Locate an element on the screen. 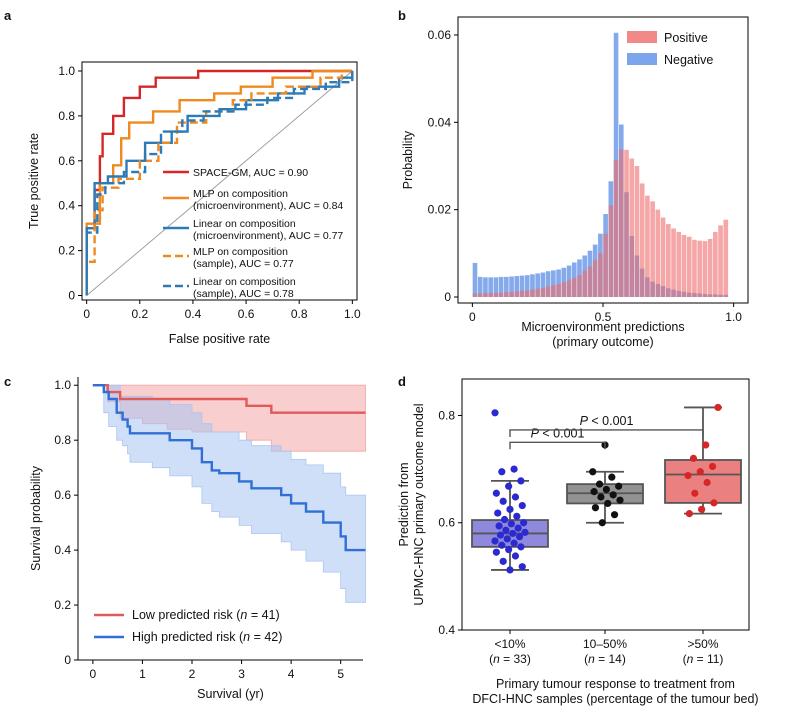 The height and width of the screenshot is (715, 804). legend-label: Low predicted risk (n = 41) is located at coordinates (206, 615).